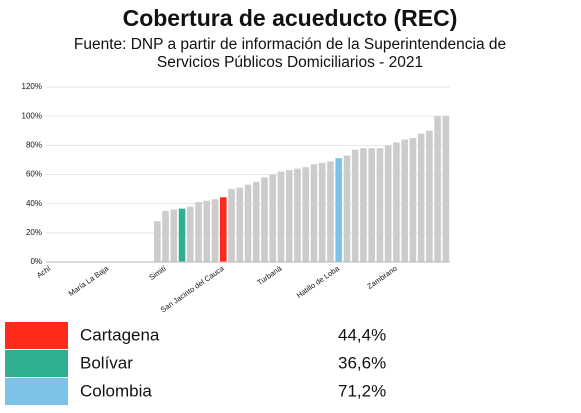  I want to click on x-tick-label: San Jacinto del Cauca, so click(192, 288).